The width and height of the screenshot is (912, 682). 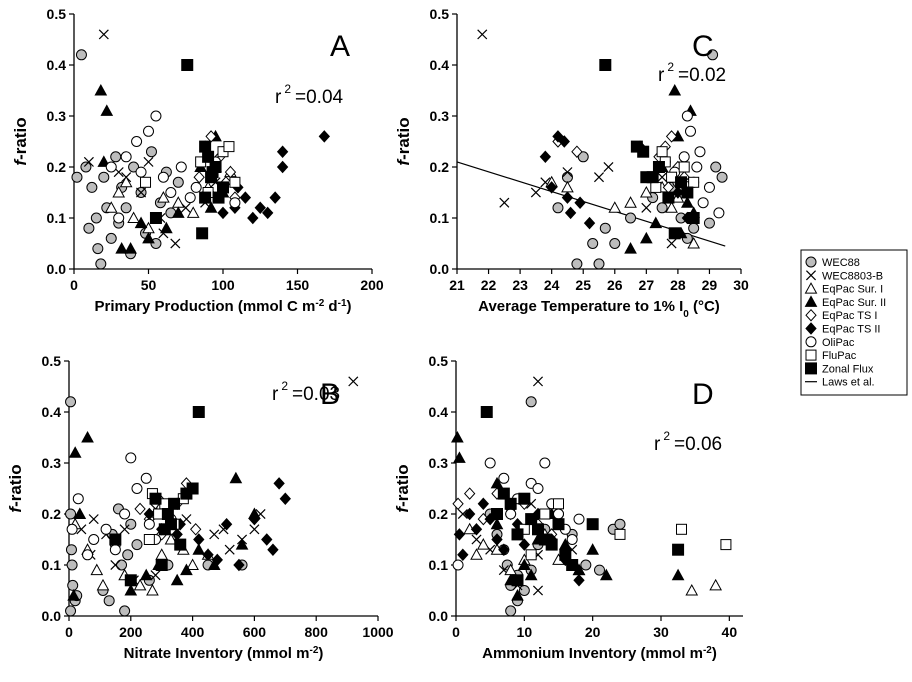 I want to click on x-axis-label: Nitrate Inventory (mmol m-2), so click(x=224, y=654).